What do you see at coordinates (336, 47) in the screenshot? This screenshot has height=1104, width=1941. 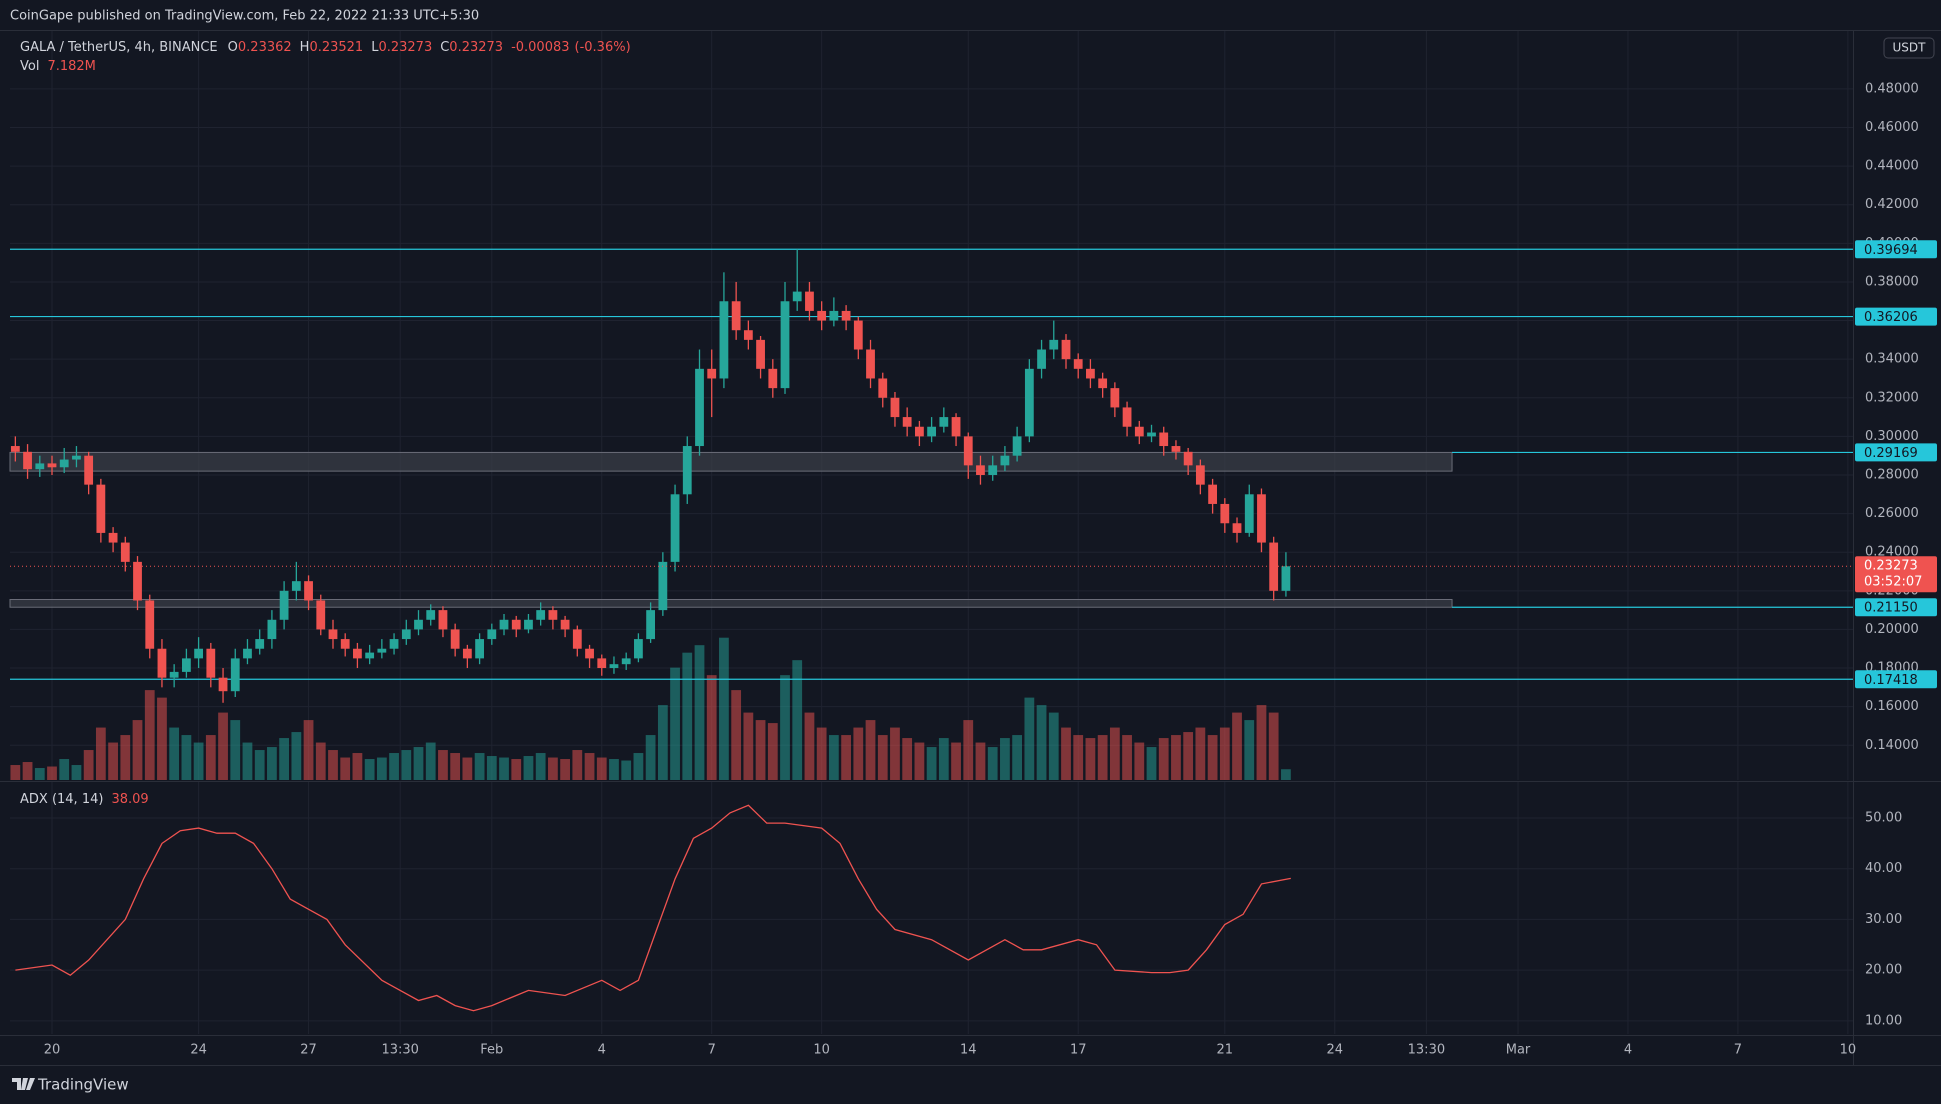 I see `ohlc-value: 0.23521` at bounding box center [336, 47].